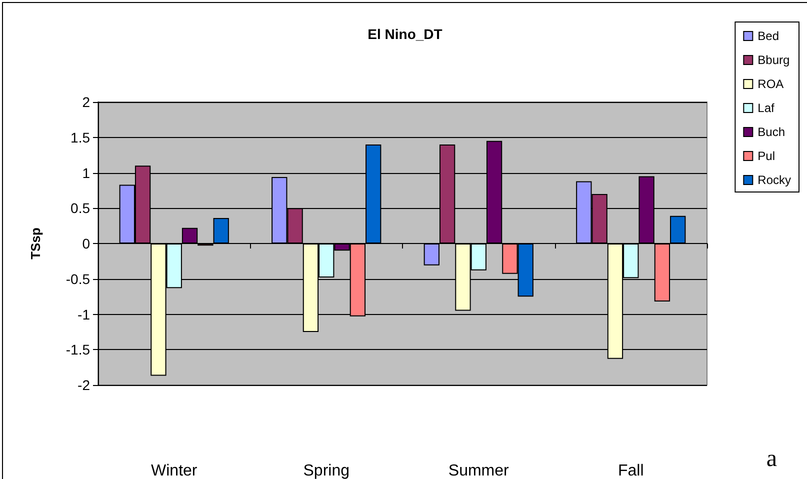 This screenshot has width=807, height=479. What do you see at coordinates (769, 36) in the screenshot?
I see `legend-label: Bed` at bounding box center [769, 36].